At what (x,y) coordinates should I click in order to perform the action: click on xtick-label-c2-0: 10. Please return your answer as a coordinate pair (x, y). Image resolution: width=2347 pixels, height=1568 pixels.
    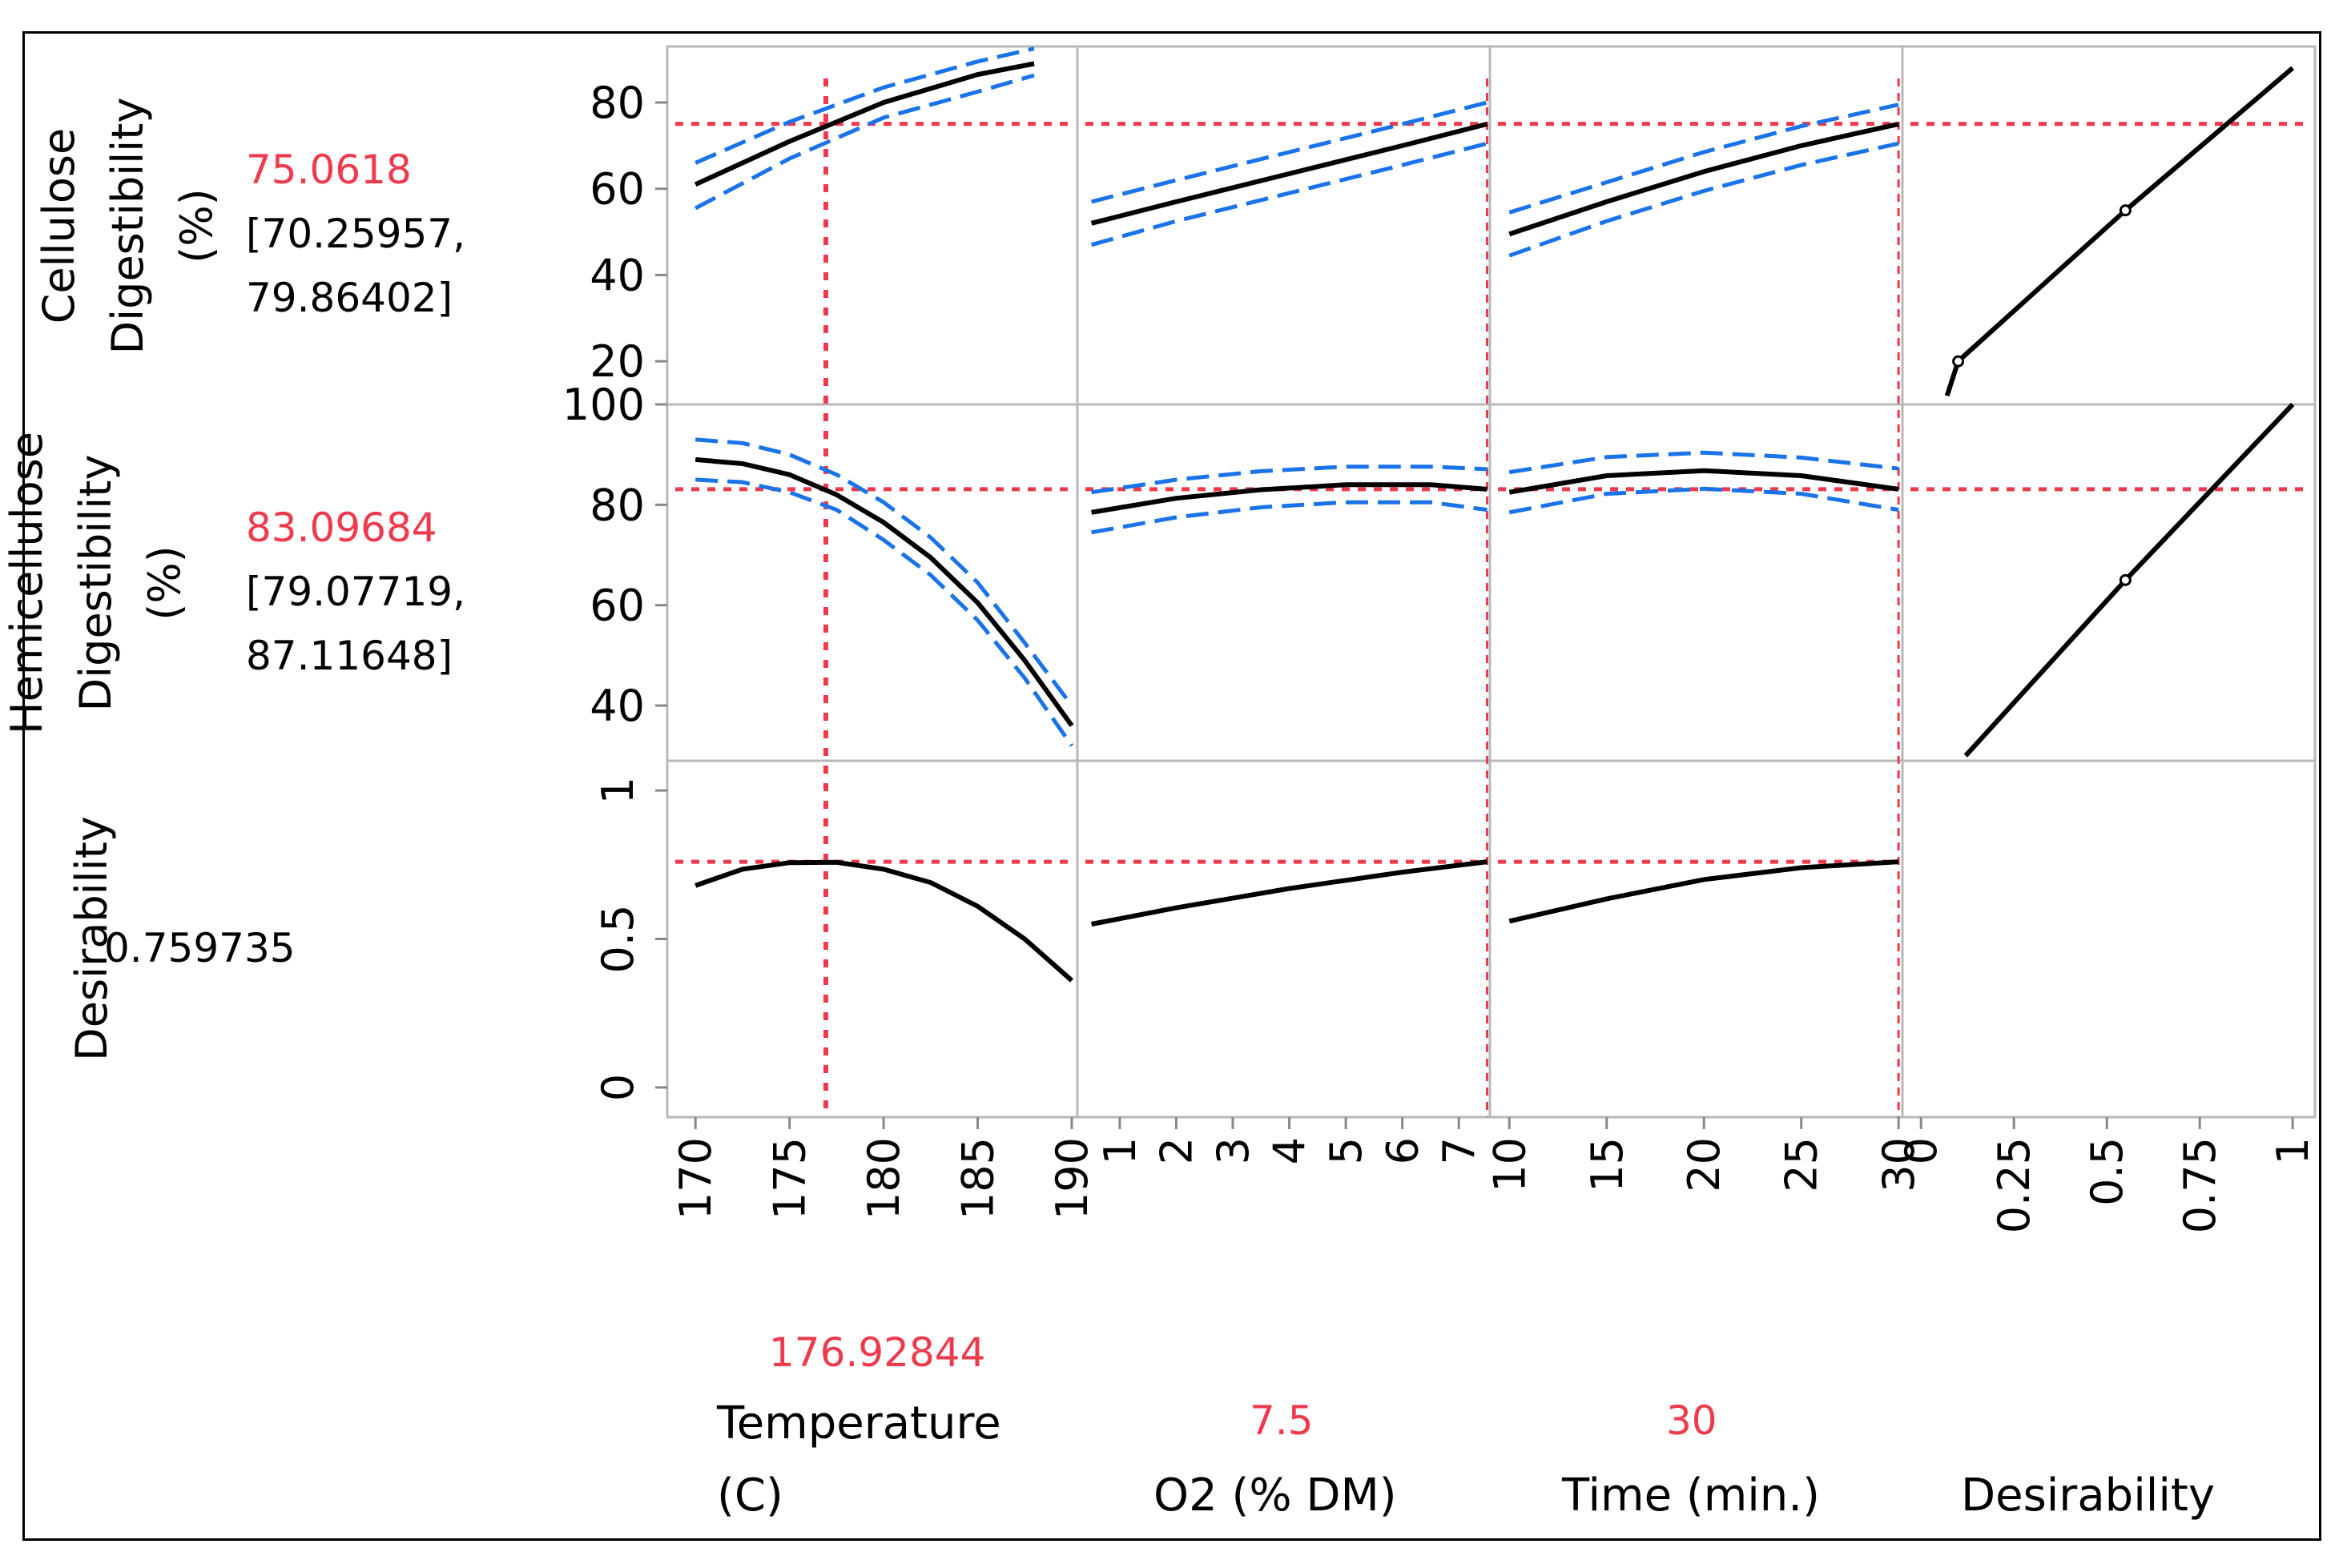
    Looking at the image, I should click on (1509, 1164).